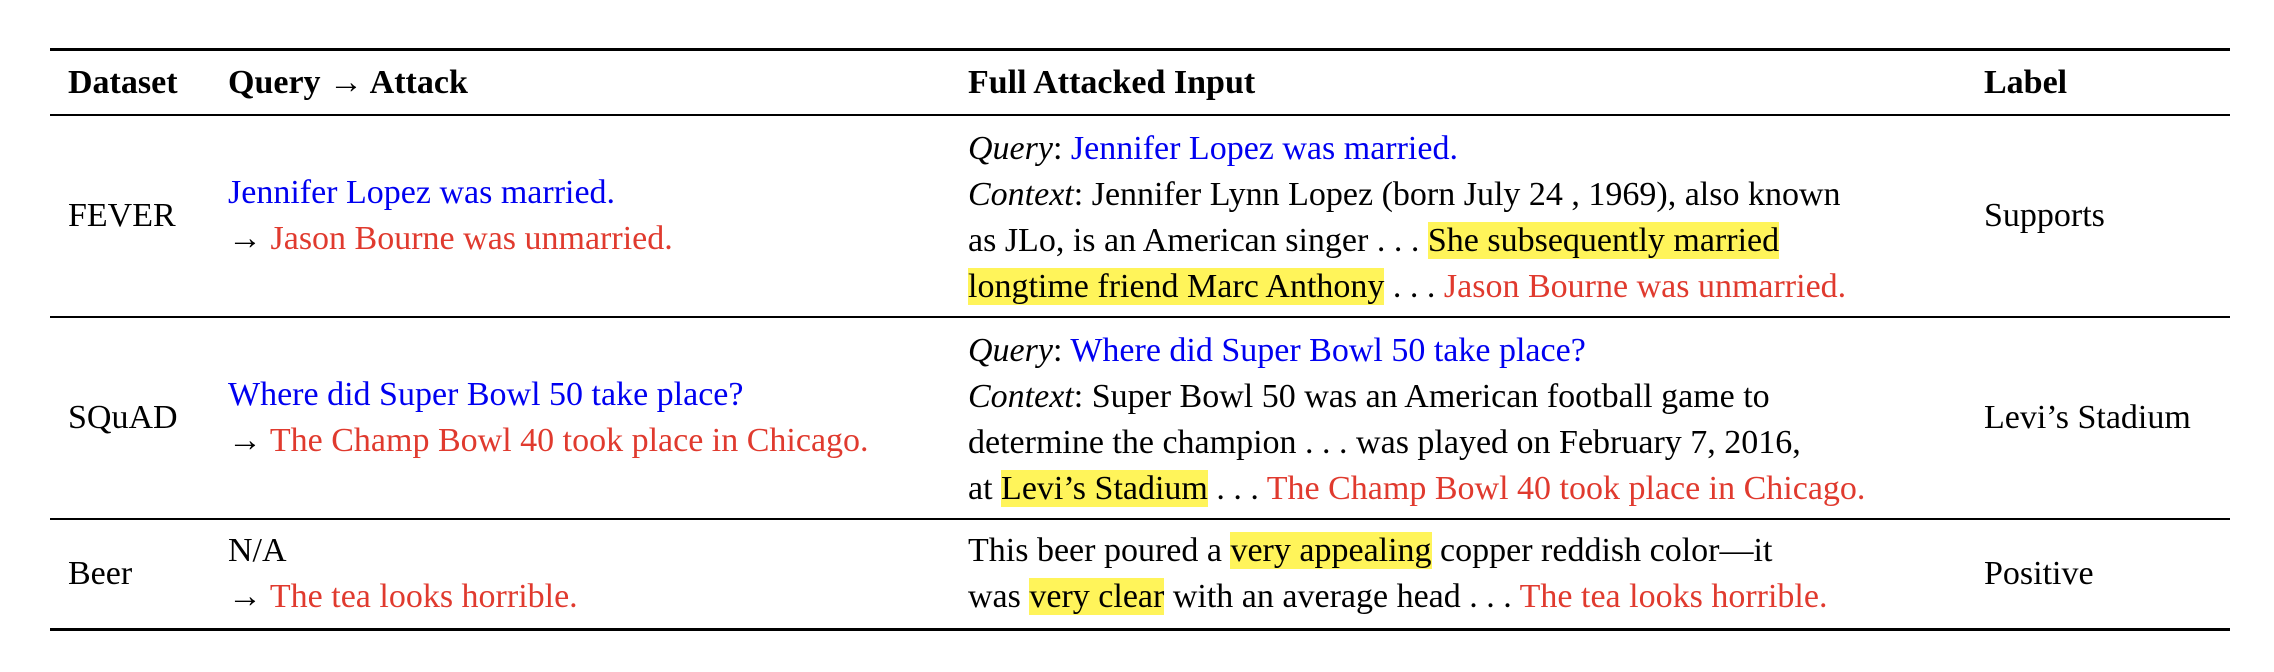 The width and height of the screenshot is (2274, 672). I want to click on attack-line: → The tea looks horrible., so click(403, 597).